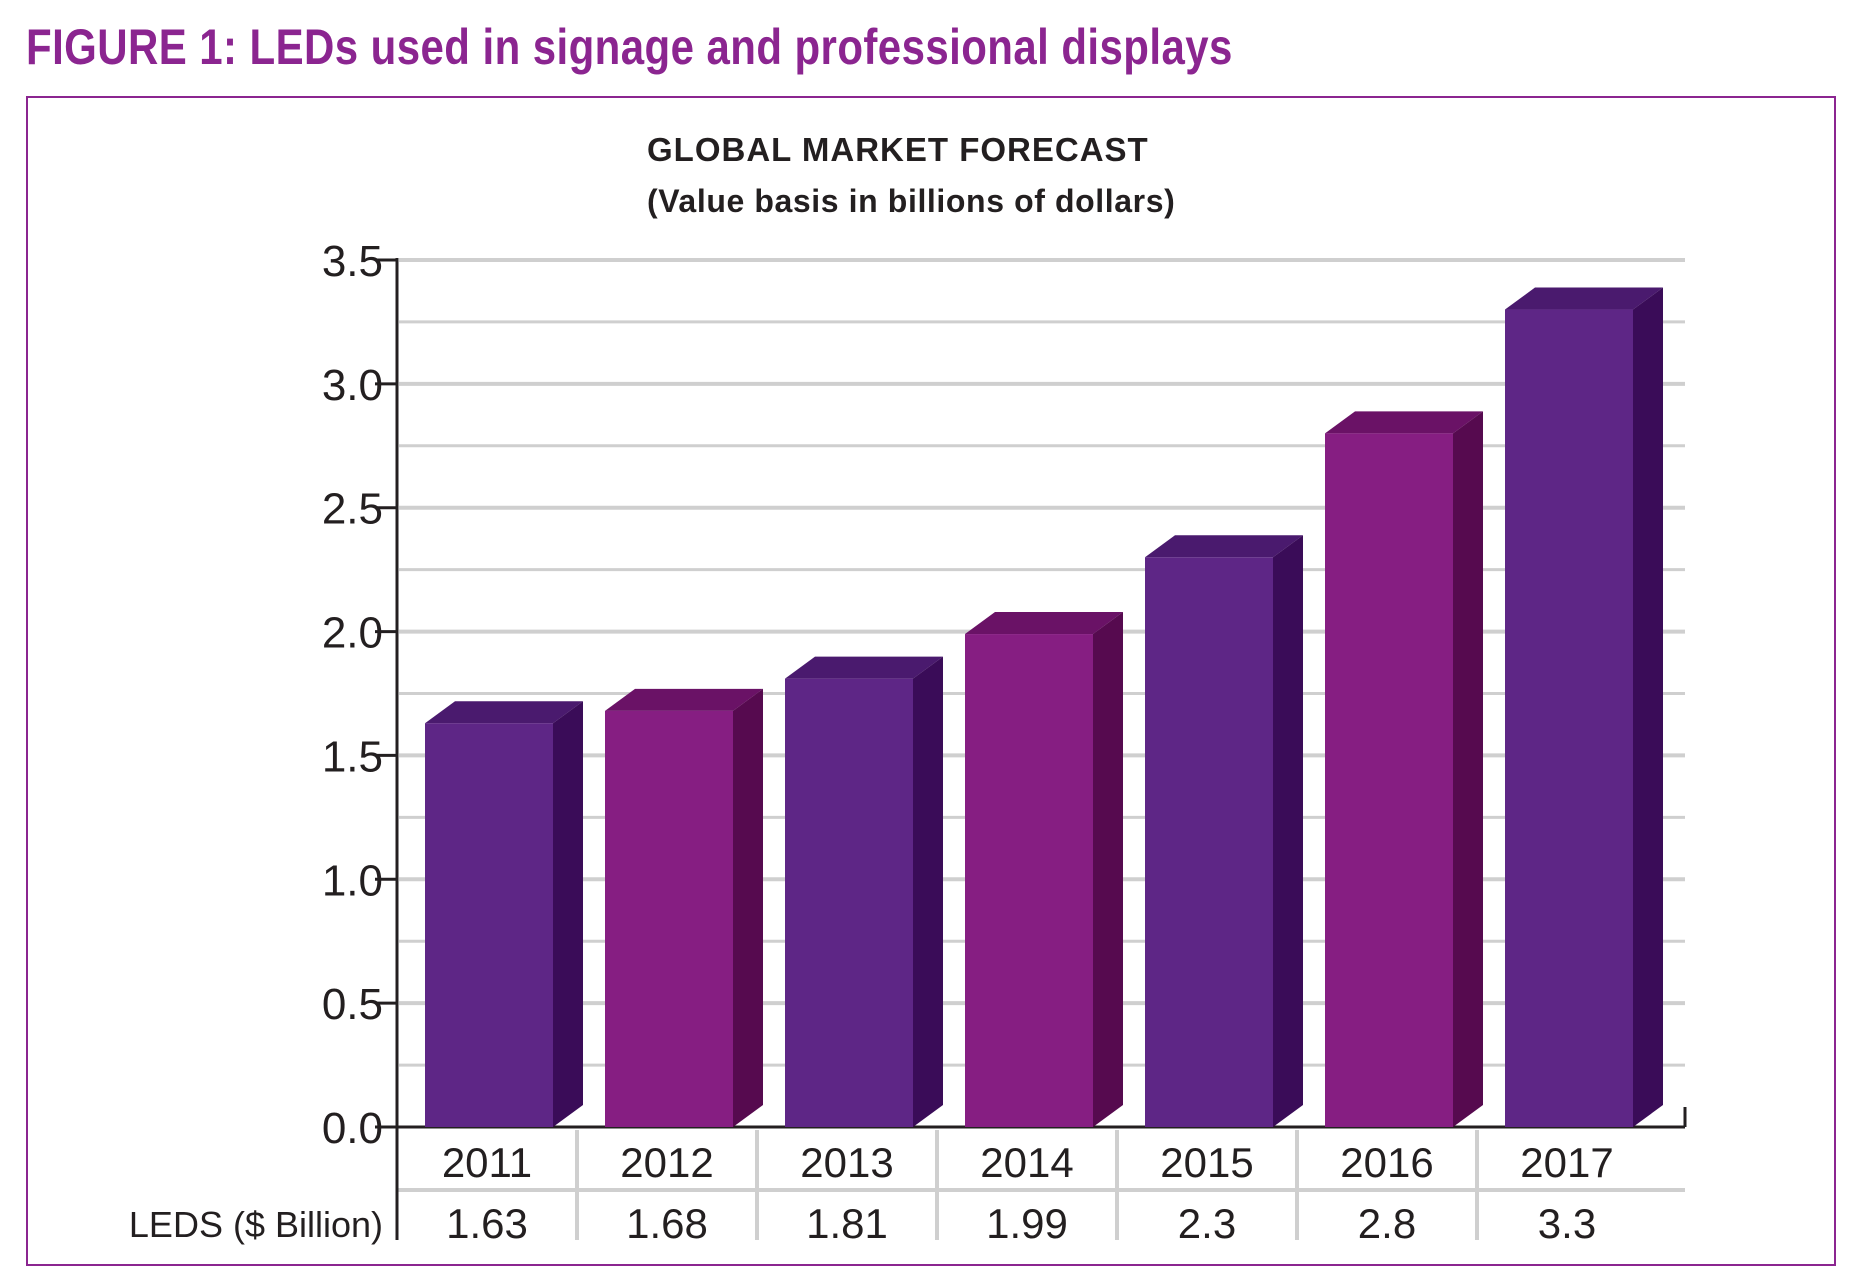  What do you see at coordinates (352, 756) in the screenshot?
I see `y-tick-label: 1.5` at bounding box center [352, 756].